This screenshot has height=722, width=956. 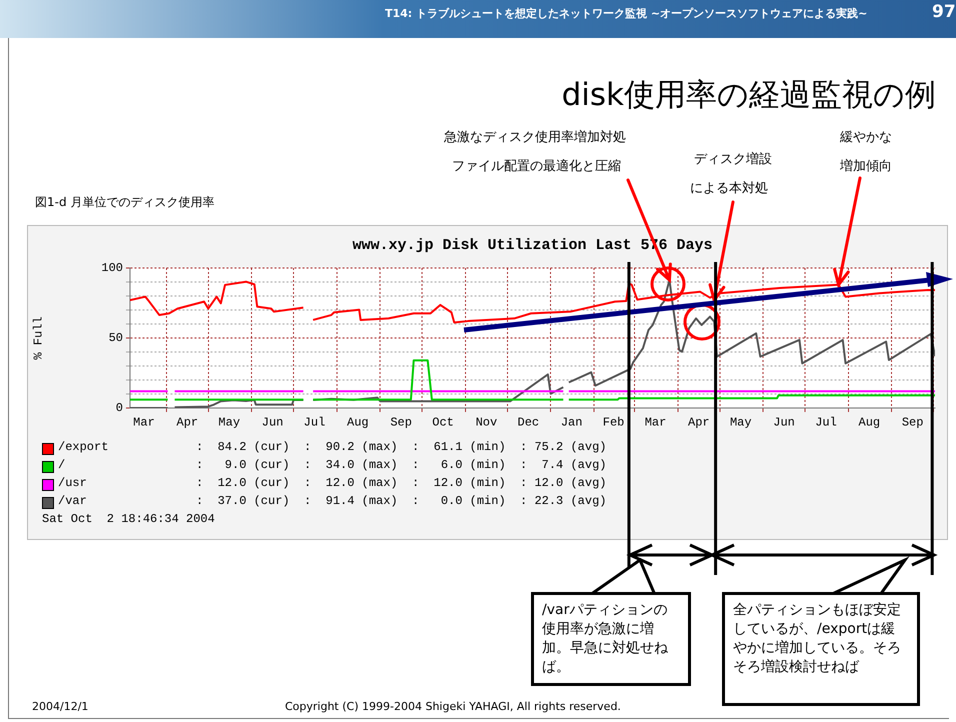 I want to click on text: /varパティションの使用率が急激に増加。早急に対処せねば。, so click(x=611, y=639).